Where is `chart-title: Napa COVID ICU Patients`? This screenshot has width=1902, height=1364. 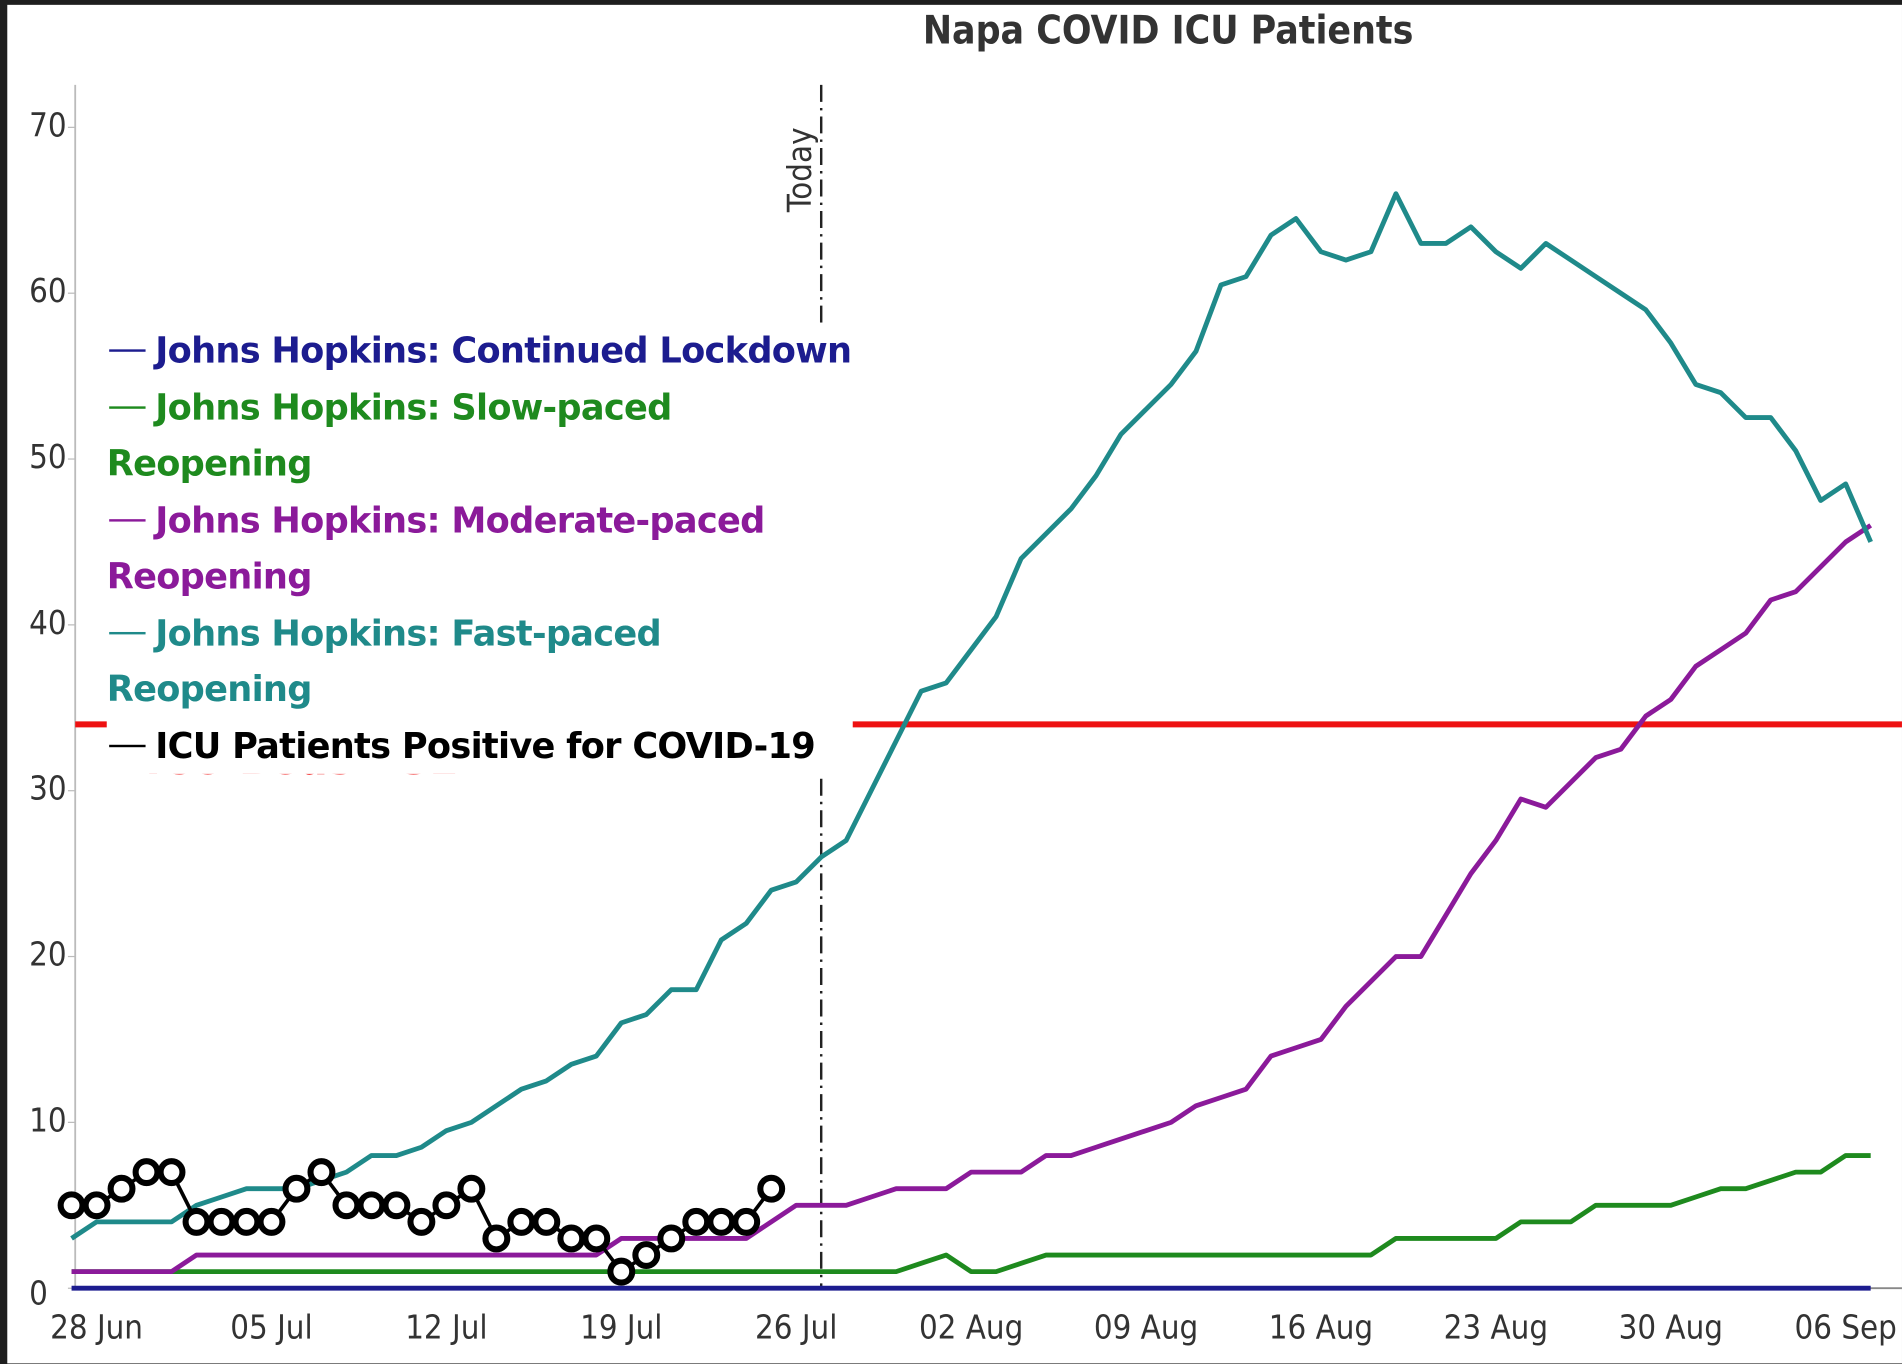 chart-title: Napa COVID ICU Patients is located at coordinates (1168, 30).